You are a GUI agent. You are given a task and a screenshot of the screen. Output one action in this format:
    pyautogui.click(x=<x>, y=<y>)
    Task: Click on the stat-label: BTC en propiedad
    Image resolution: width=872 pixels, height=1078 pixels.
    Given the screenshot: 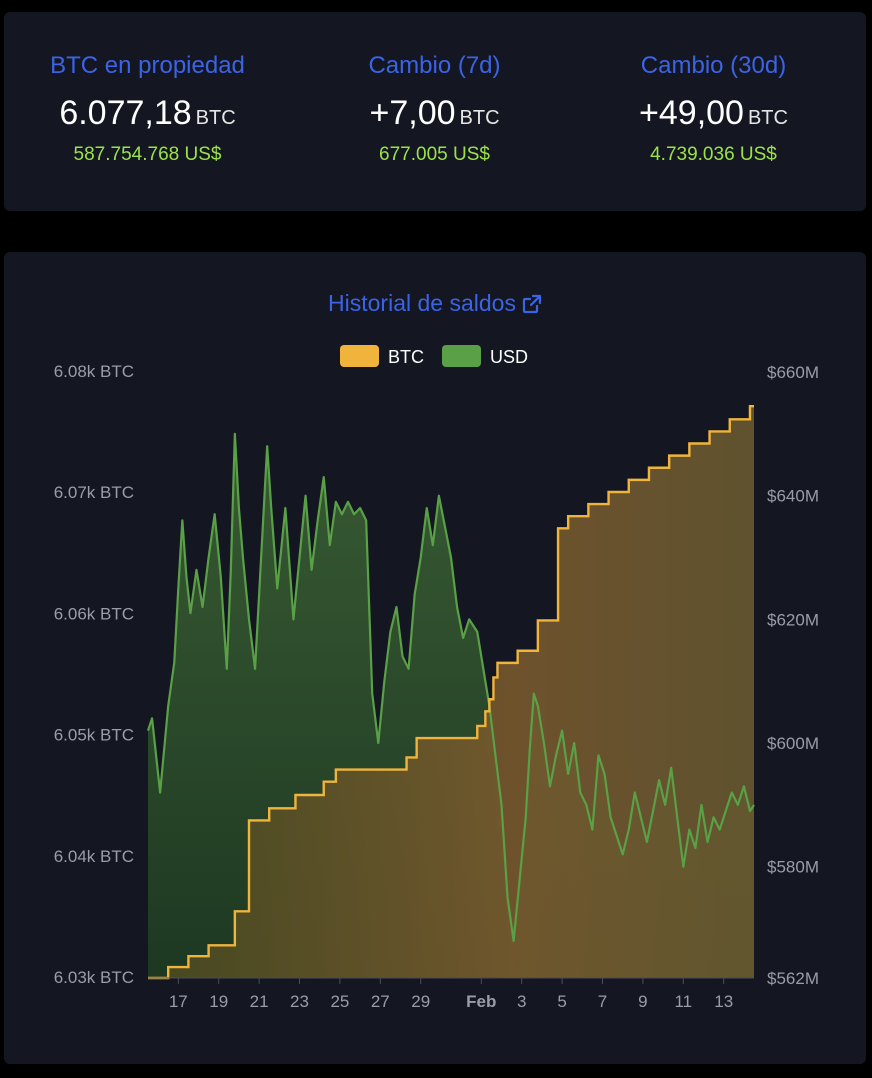 What is the action you would take?
    pyautogui.click(x=147, y=65)
    